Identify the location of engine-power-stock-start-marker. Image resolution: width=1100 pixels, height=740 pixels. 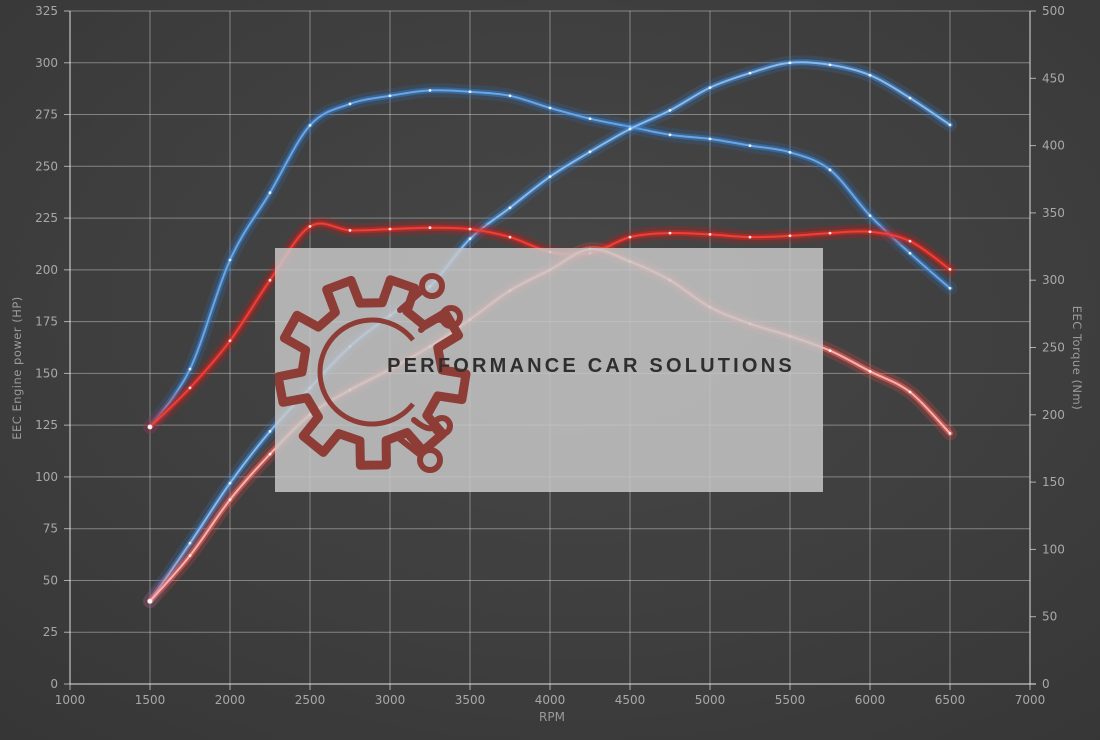
(150, 601).